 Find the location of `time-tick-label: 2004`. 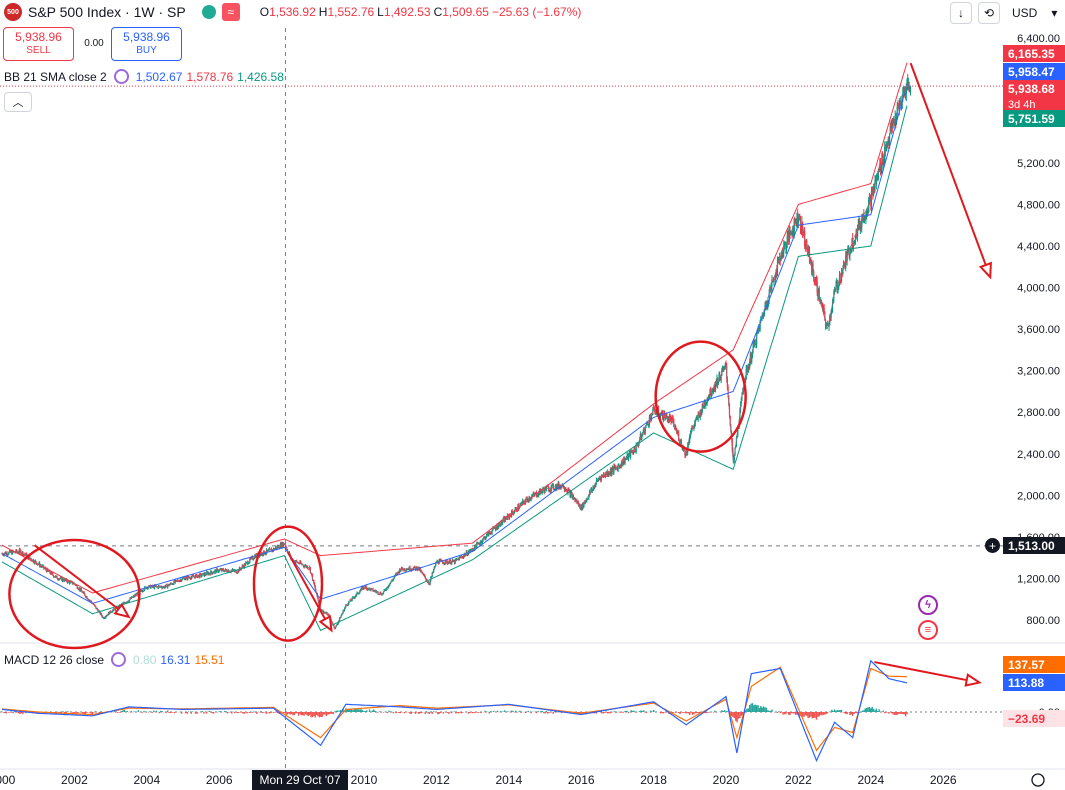

time-tick-label: 2004 is located at coordinates (146, 780).